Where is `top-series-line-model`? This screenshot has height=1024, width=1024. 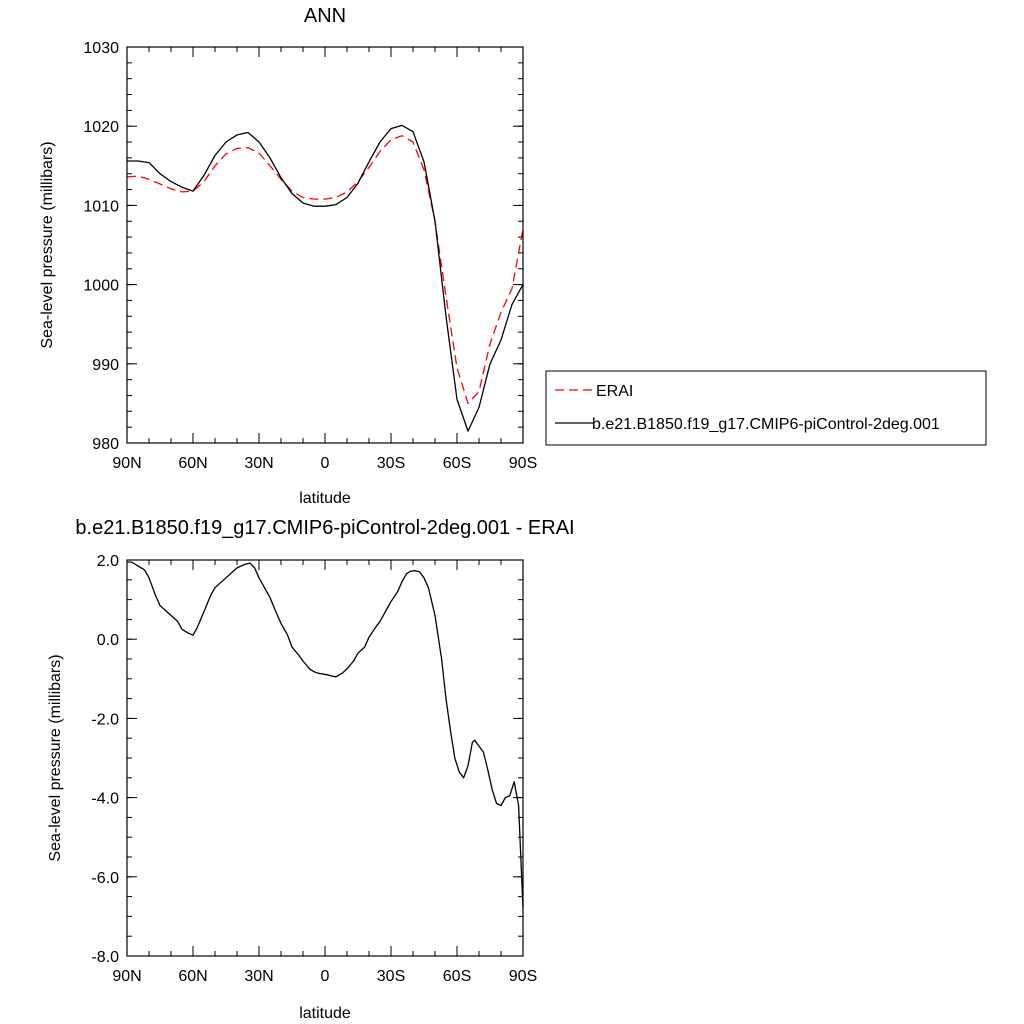 top-series-line-model is located at coordinates (325, 278).